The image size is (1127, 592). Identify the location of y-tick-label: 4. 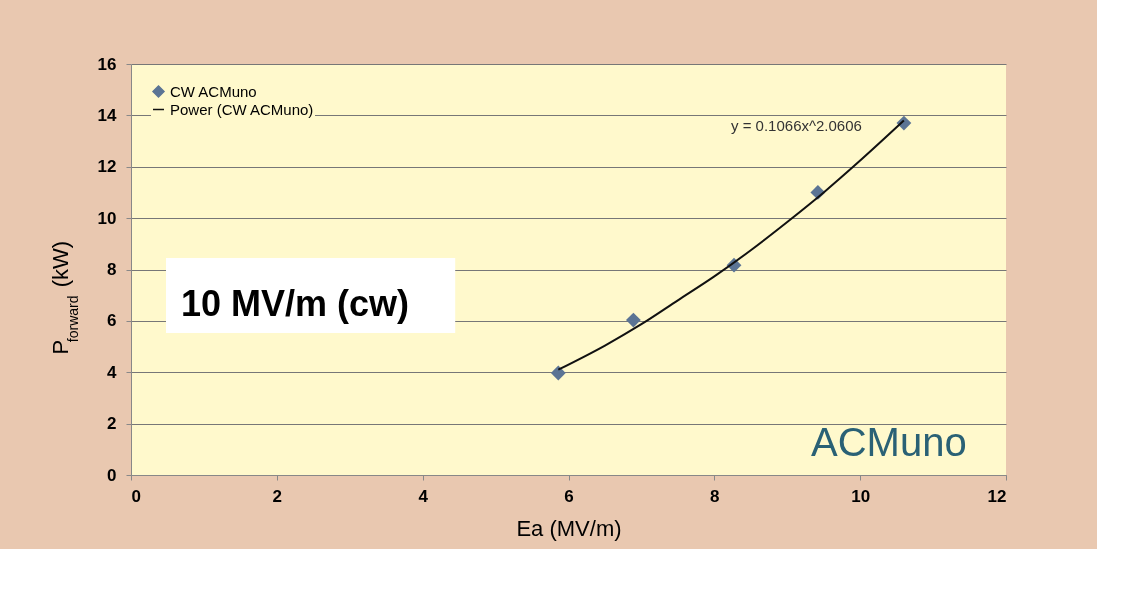
(112, 372).